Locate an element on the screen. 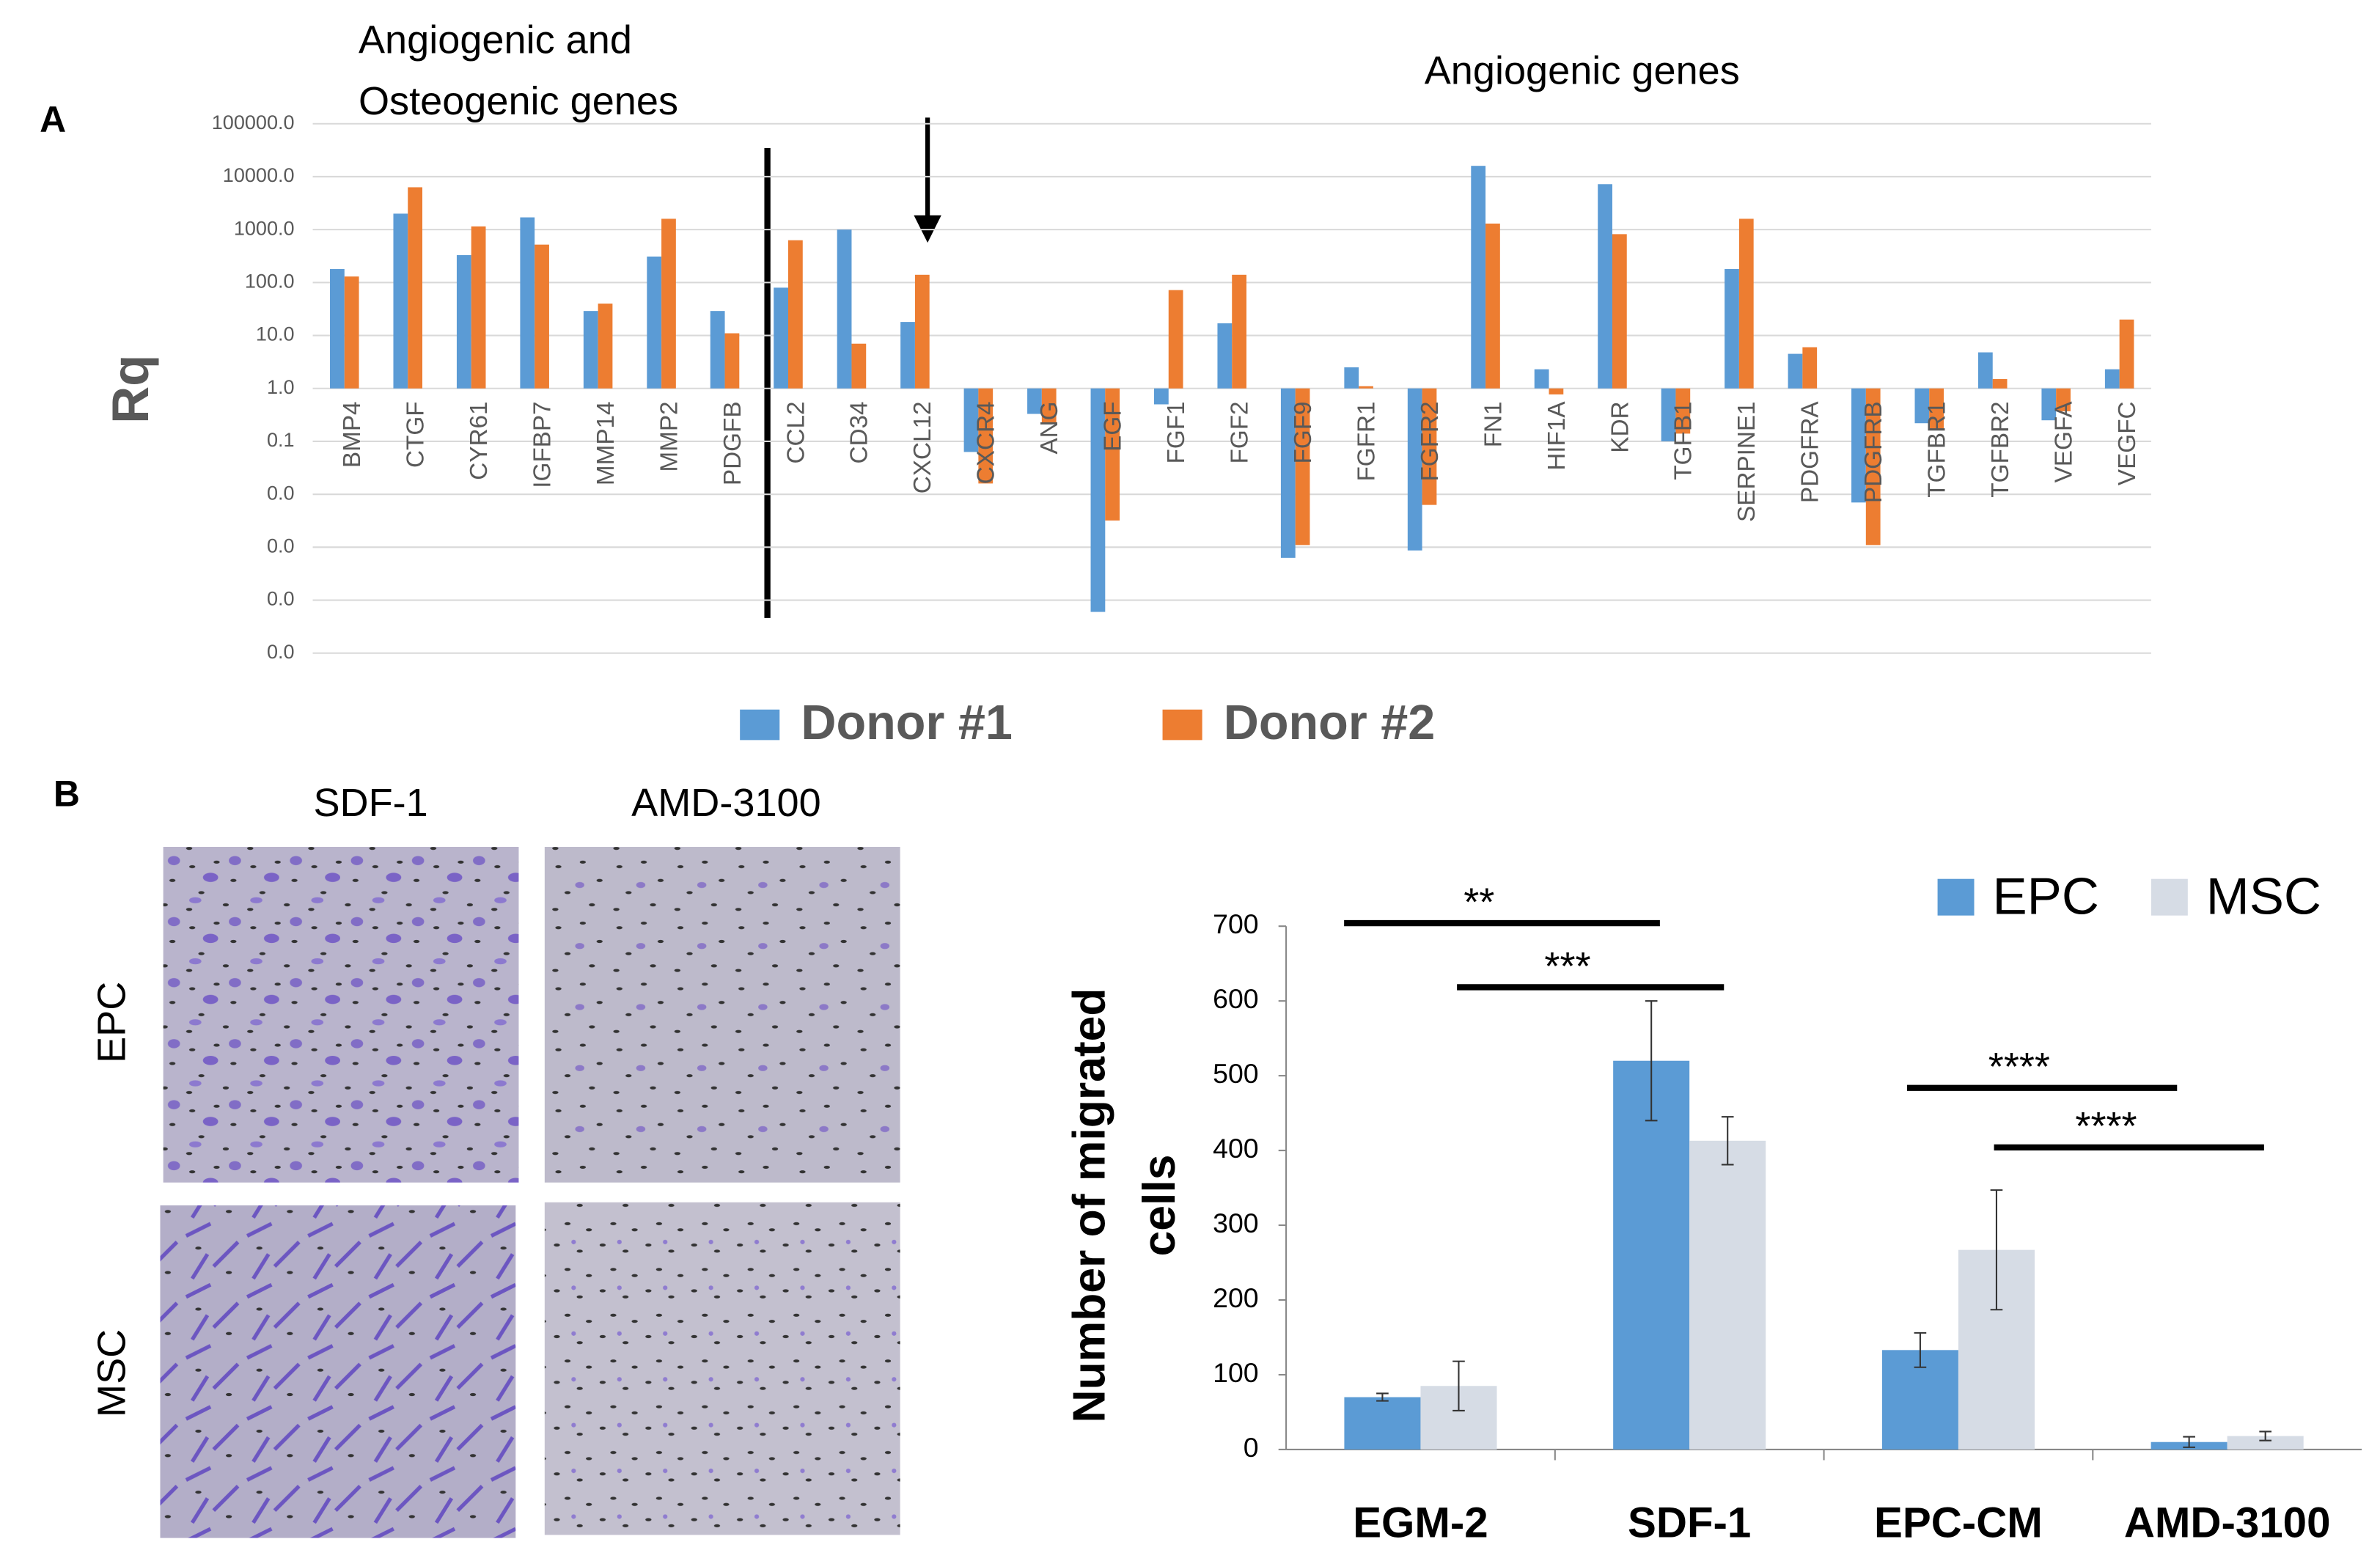 This screenshot has width=2380, height=1561. x-tick-label: SDF-1 is located at coordinates (1689, 1522).